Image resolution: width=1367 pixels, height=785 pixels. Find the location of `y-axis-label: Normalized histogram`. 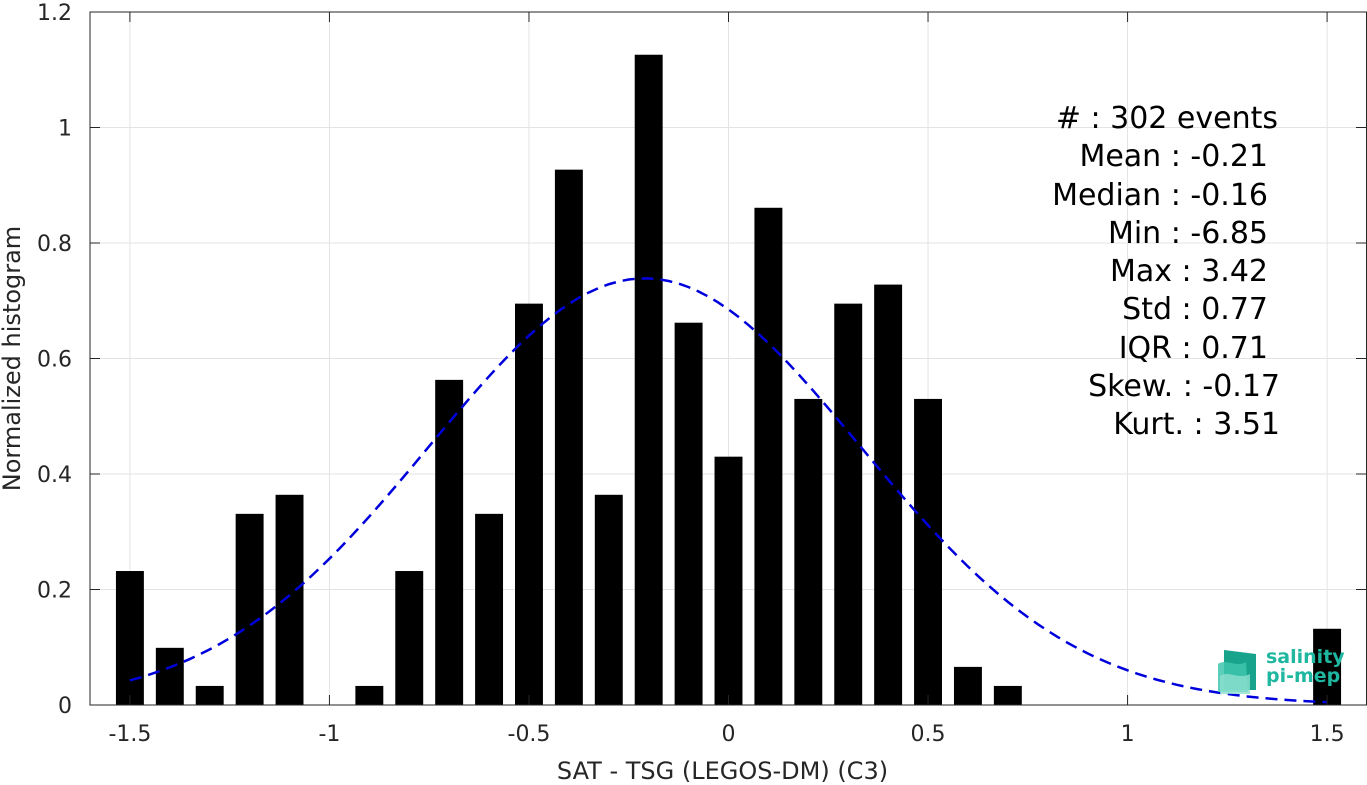

y-axis-label: Normalized histogram is located at coordinates (13, 358).